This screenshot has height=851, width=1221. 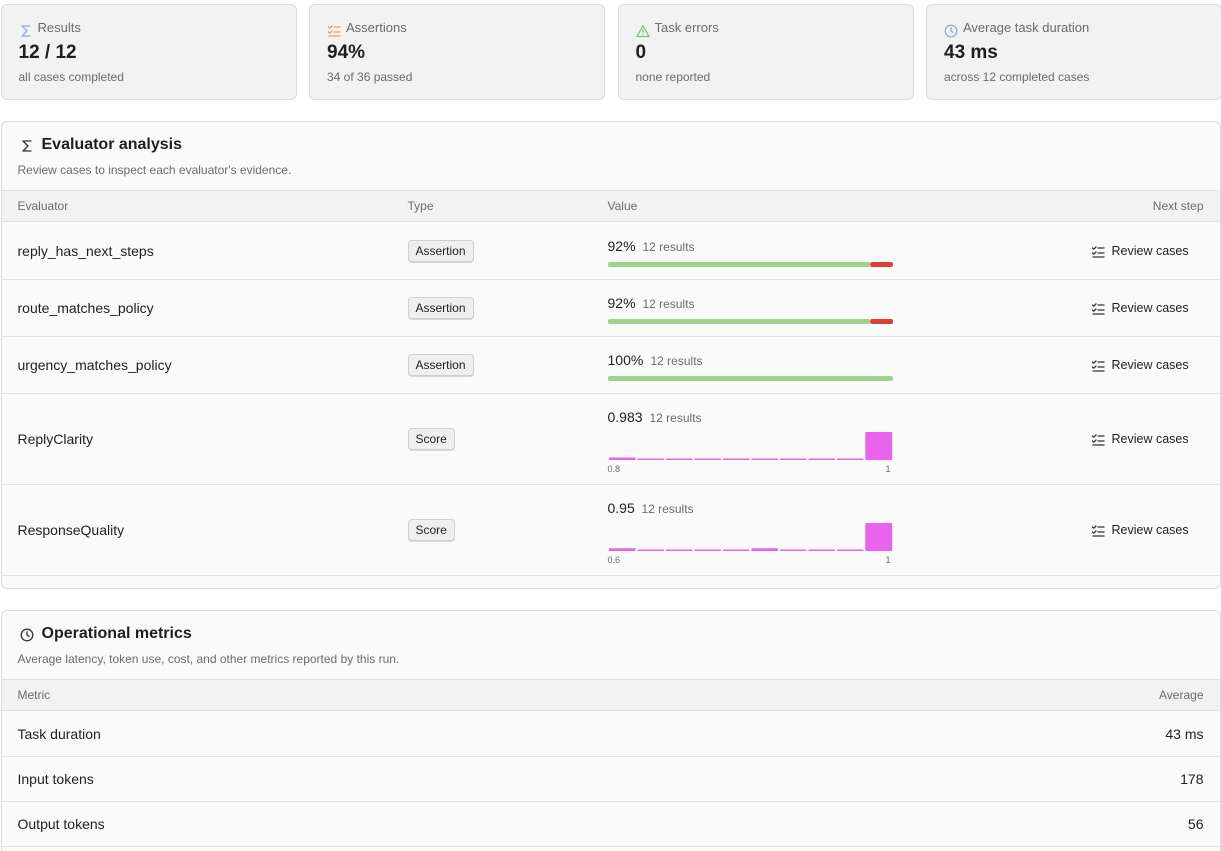 I want to click on histogram-tick: 0.6, so click(x=614, y=560).